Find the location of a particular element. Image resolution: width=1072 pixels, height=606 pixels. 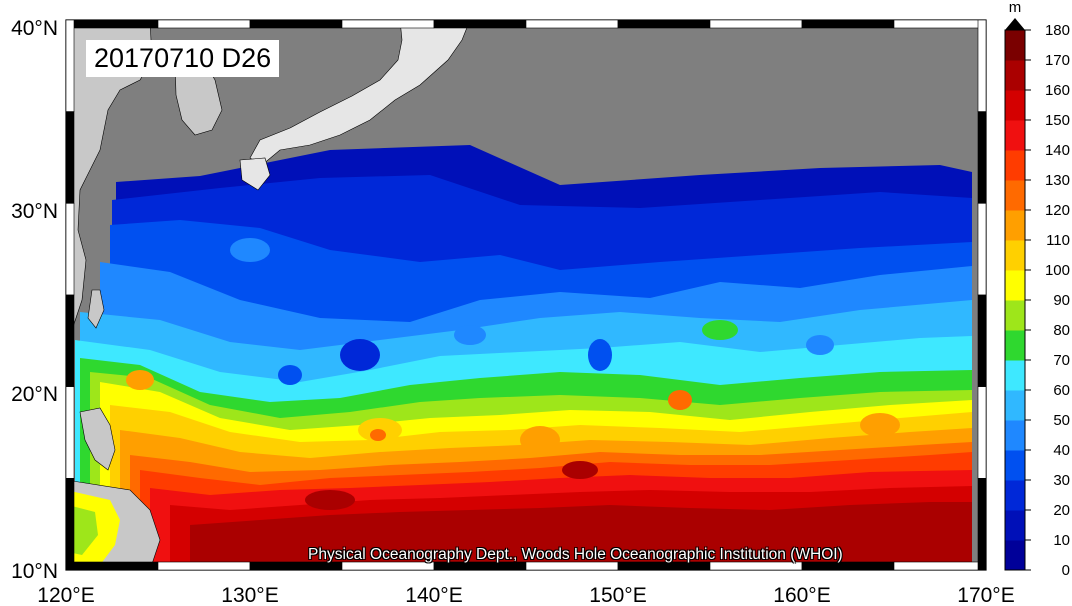

lat-tick-label: 30°N is located at coordinates (34, 211).